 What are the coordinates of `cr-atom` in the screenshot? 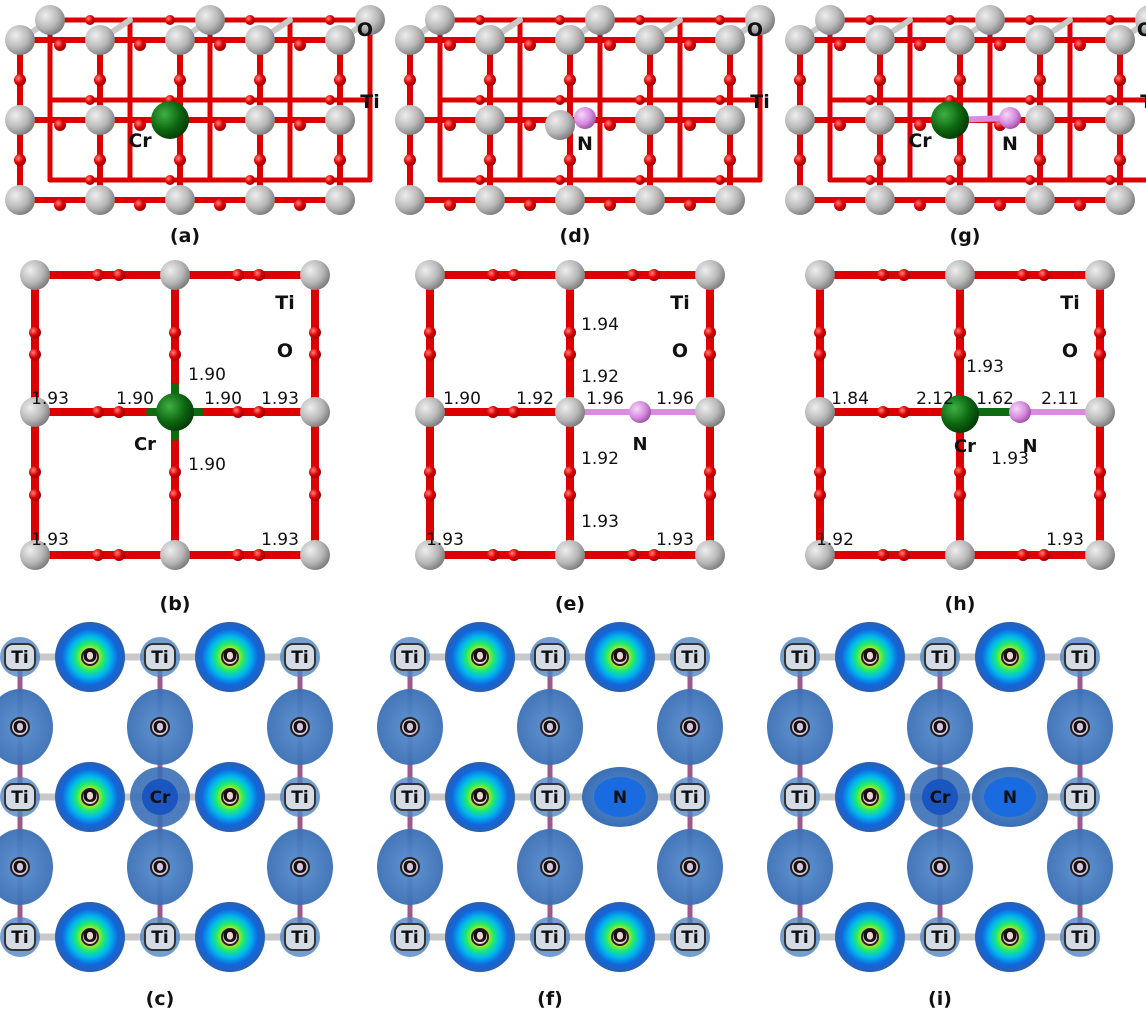 It's located at (170, 120).